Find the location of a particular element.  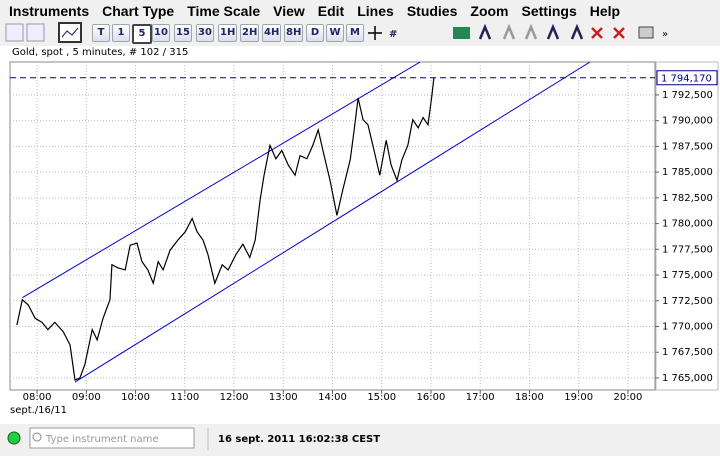

toolbar: # » T 1 5 10 15 30 1H 2H 4H 8H D W M is located at coordinates (360, 33).